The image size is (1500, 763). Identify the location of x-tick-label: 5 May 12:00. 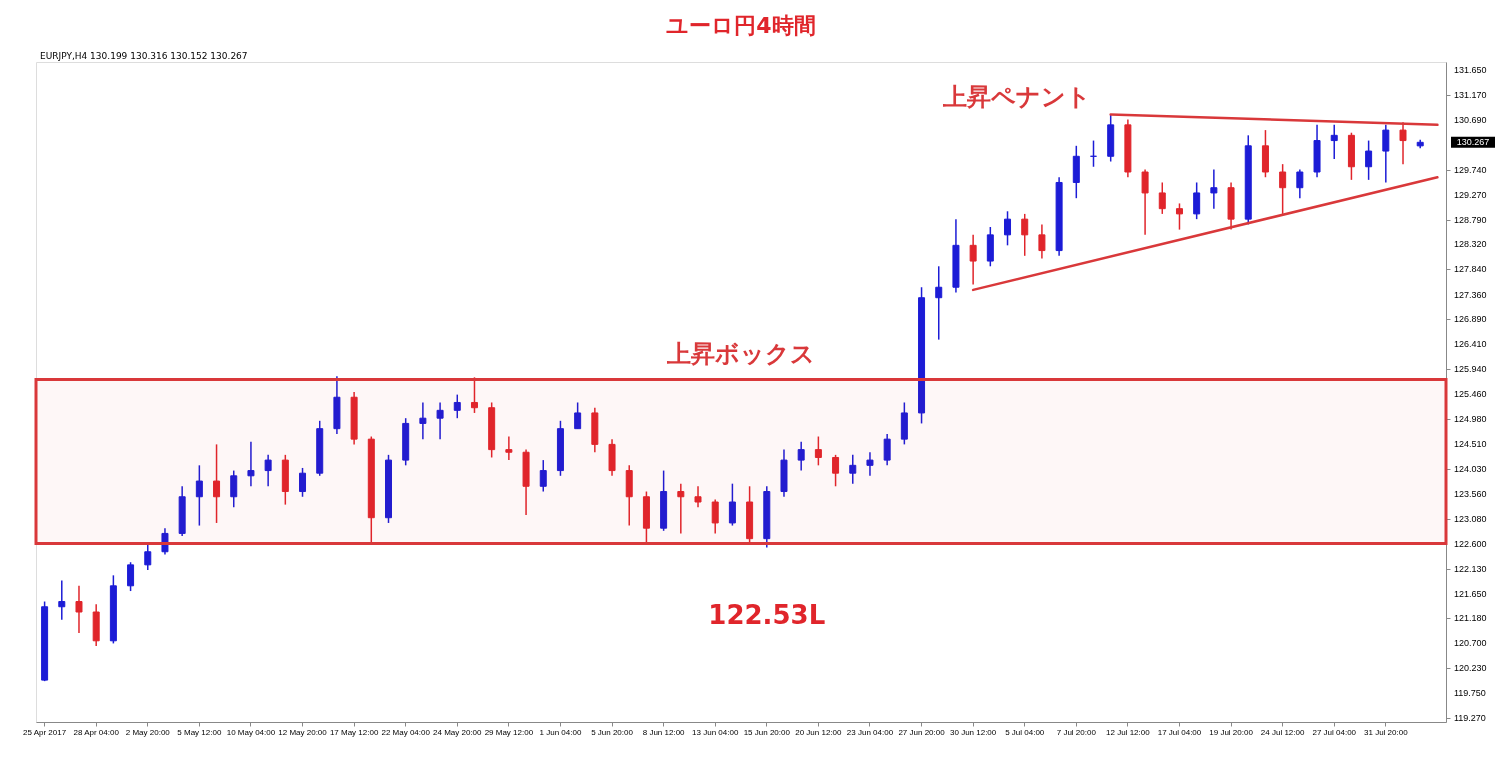
(199, 732).